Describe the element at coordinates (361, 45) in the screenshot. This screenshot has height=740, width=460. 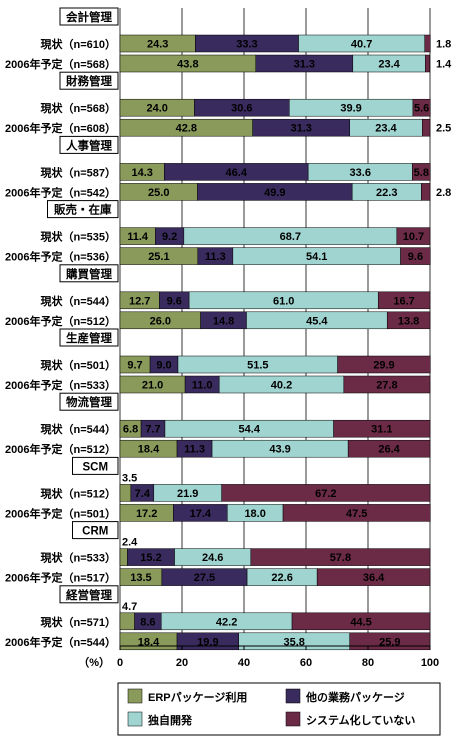
I see `data-label: 40.7` at that location.